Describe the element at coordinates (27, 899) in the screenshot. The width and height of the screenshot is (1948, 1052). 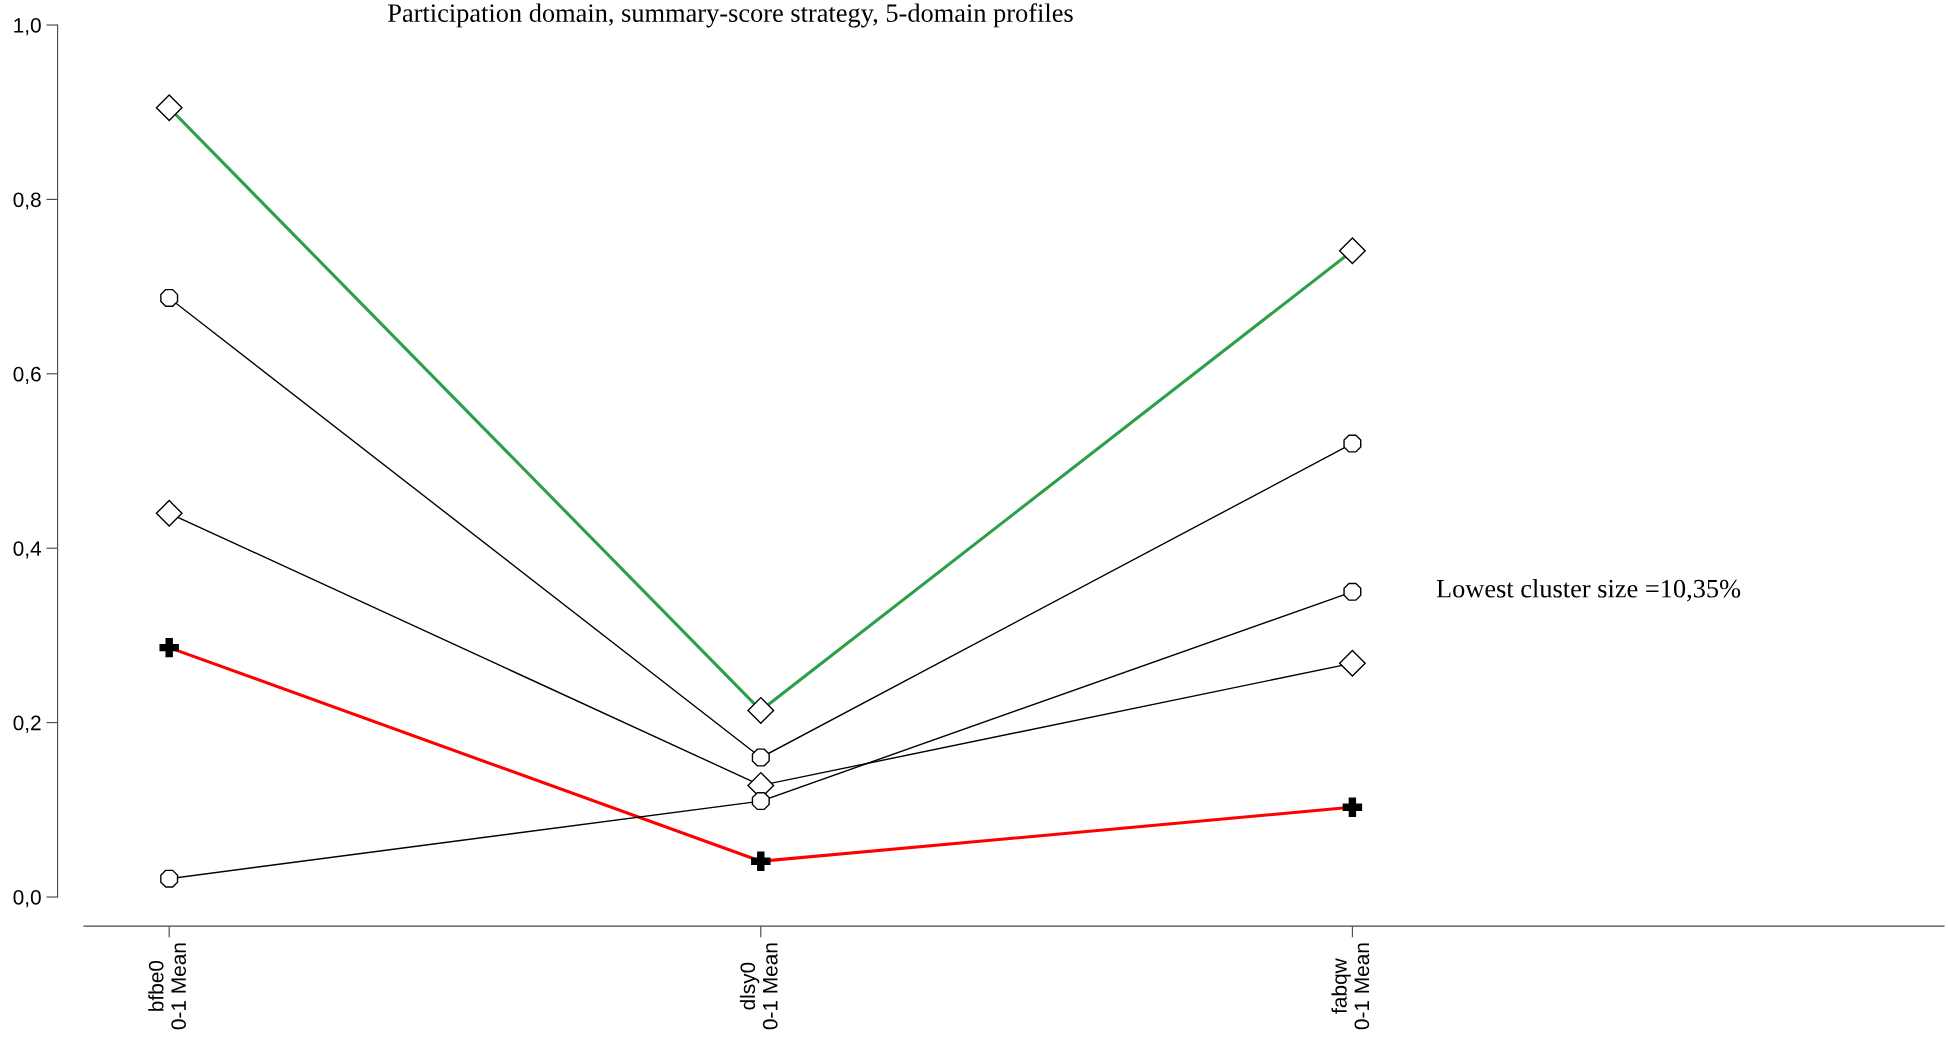
I see `y-tick-label: 0,0` at that location.